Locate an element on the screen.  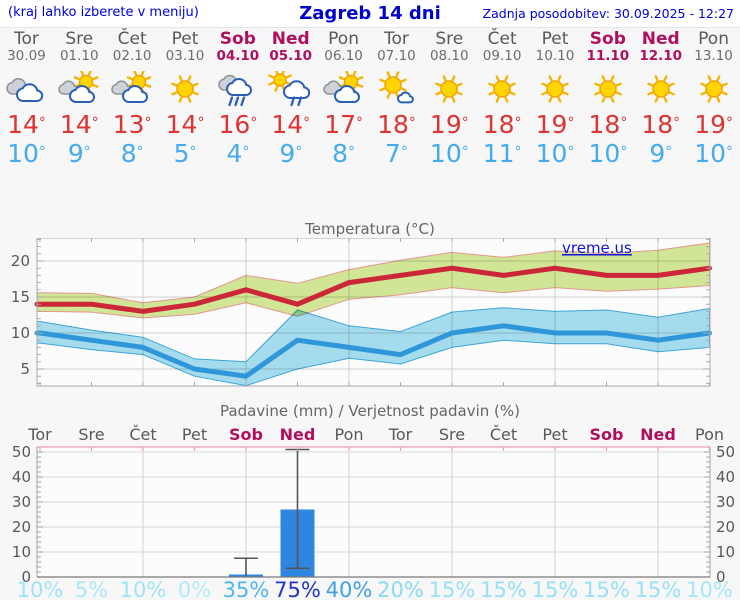
clouds-icon is located at coordinates (26, 90).